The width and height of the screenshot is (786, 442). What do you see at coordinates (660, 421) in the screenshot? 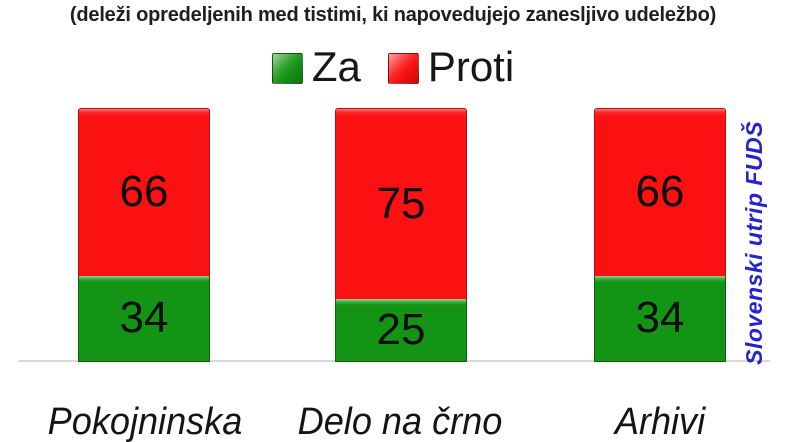
I see `category-label-arhivi: Arhivi` at bounding box center [660, 421].